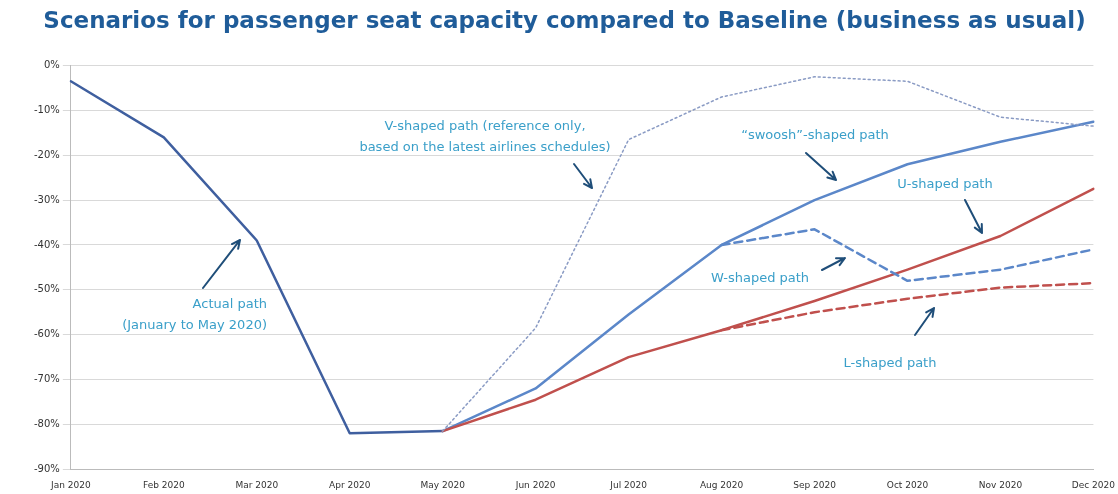  Describe the element at coordinates (485, 136) in the screenshot. I see `annotation: V-shaped path (reference only, based on the latest airlines schedules)` at that location.